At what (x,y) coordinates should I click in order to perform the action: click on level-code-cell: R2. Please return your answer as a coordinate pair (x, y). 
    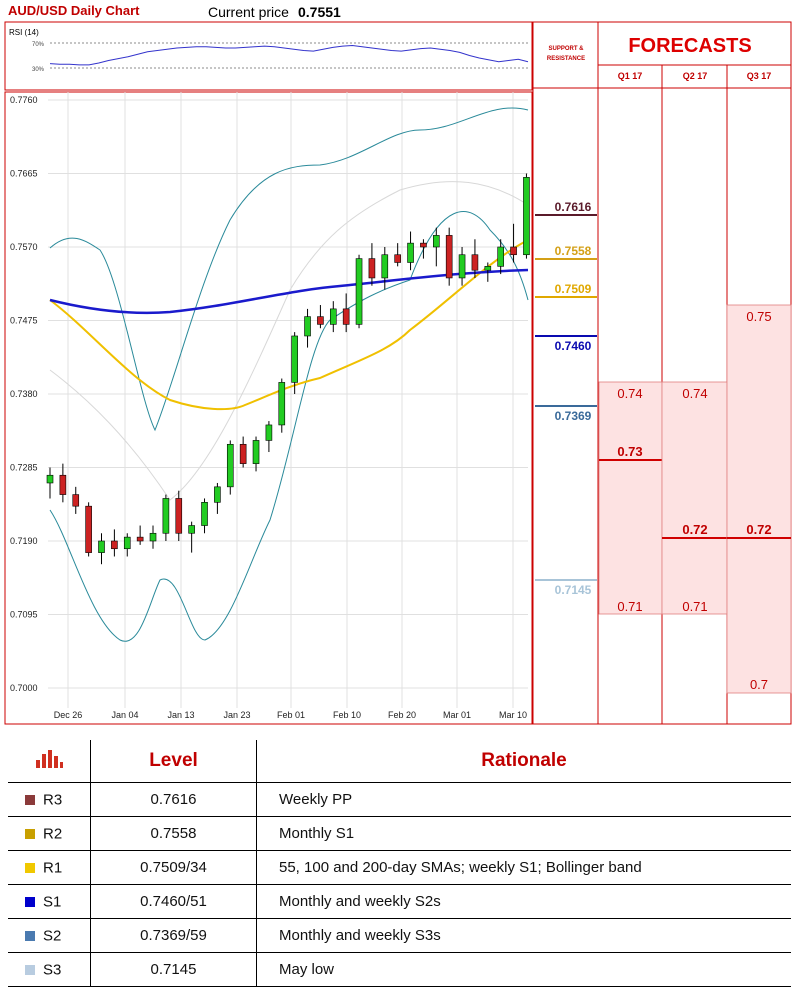
    Looking at the image, I should click on (49, 833).